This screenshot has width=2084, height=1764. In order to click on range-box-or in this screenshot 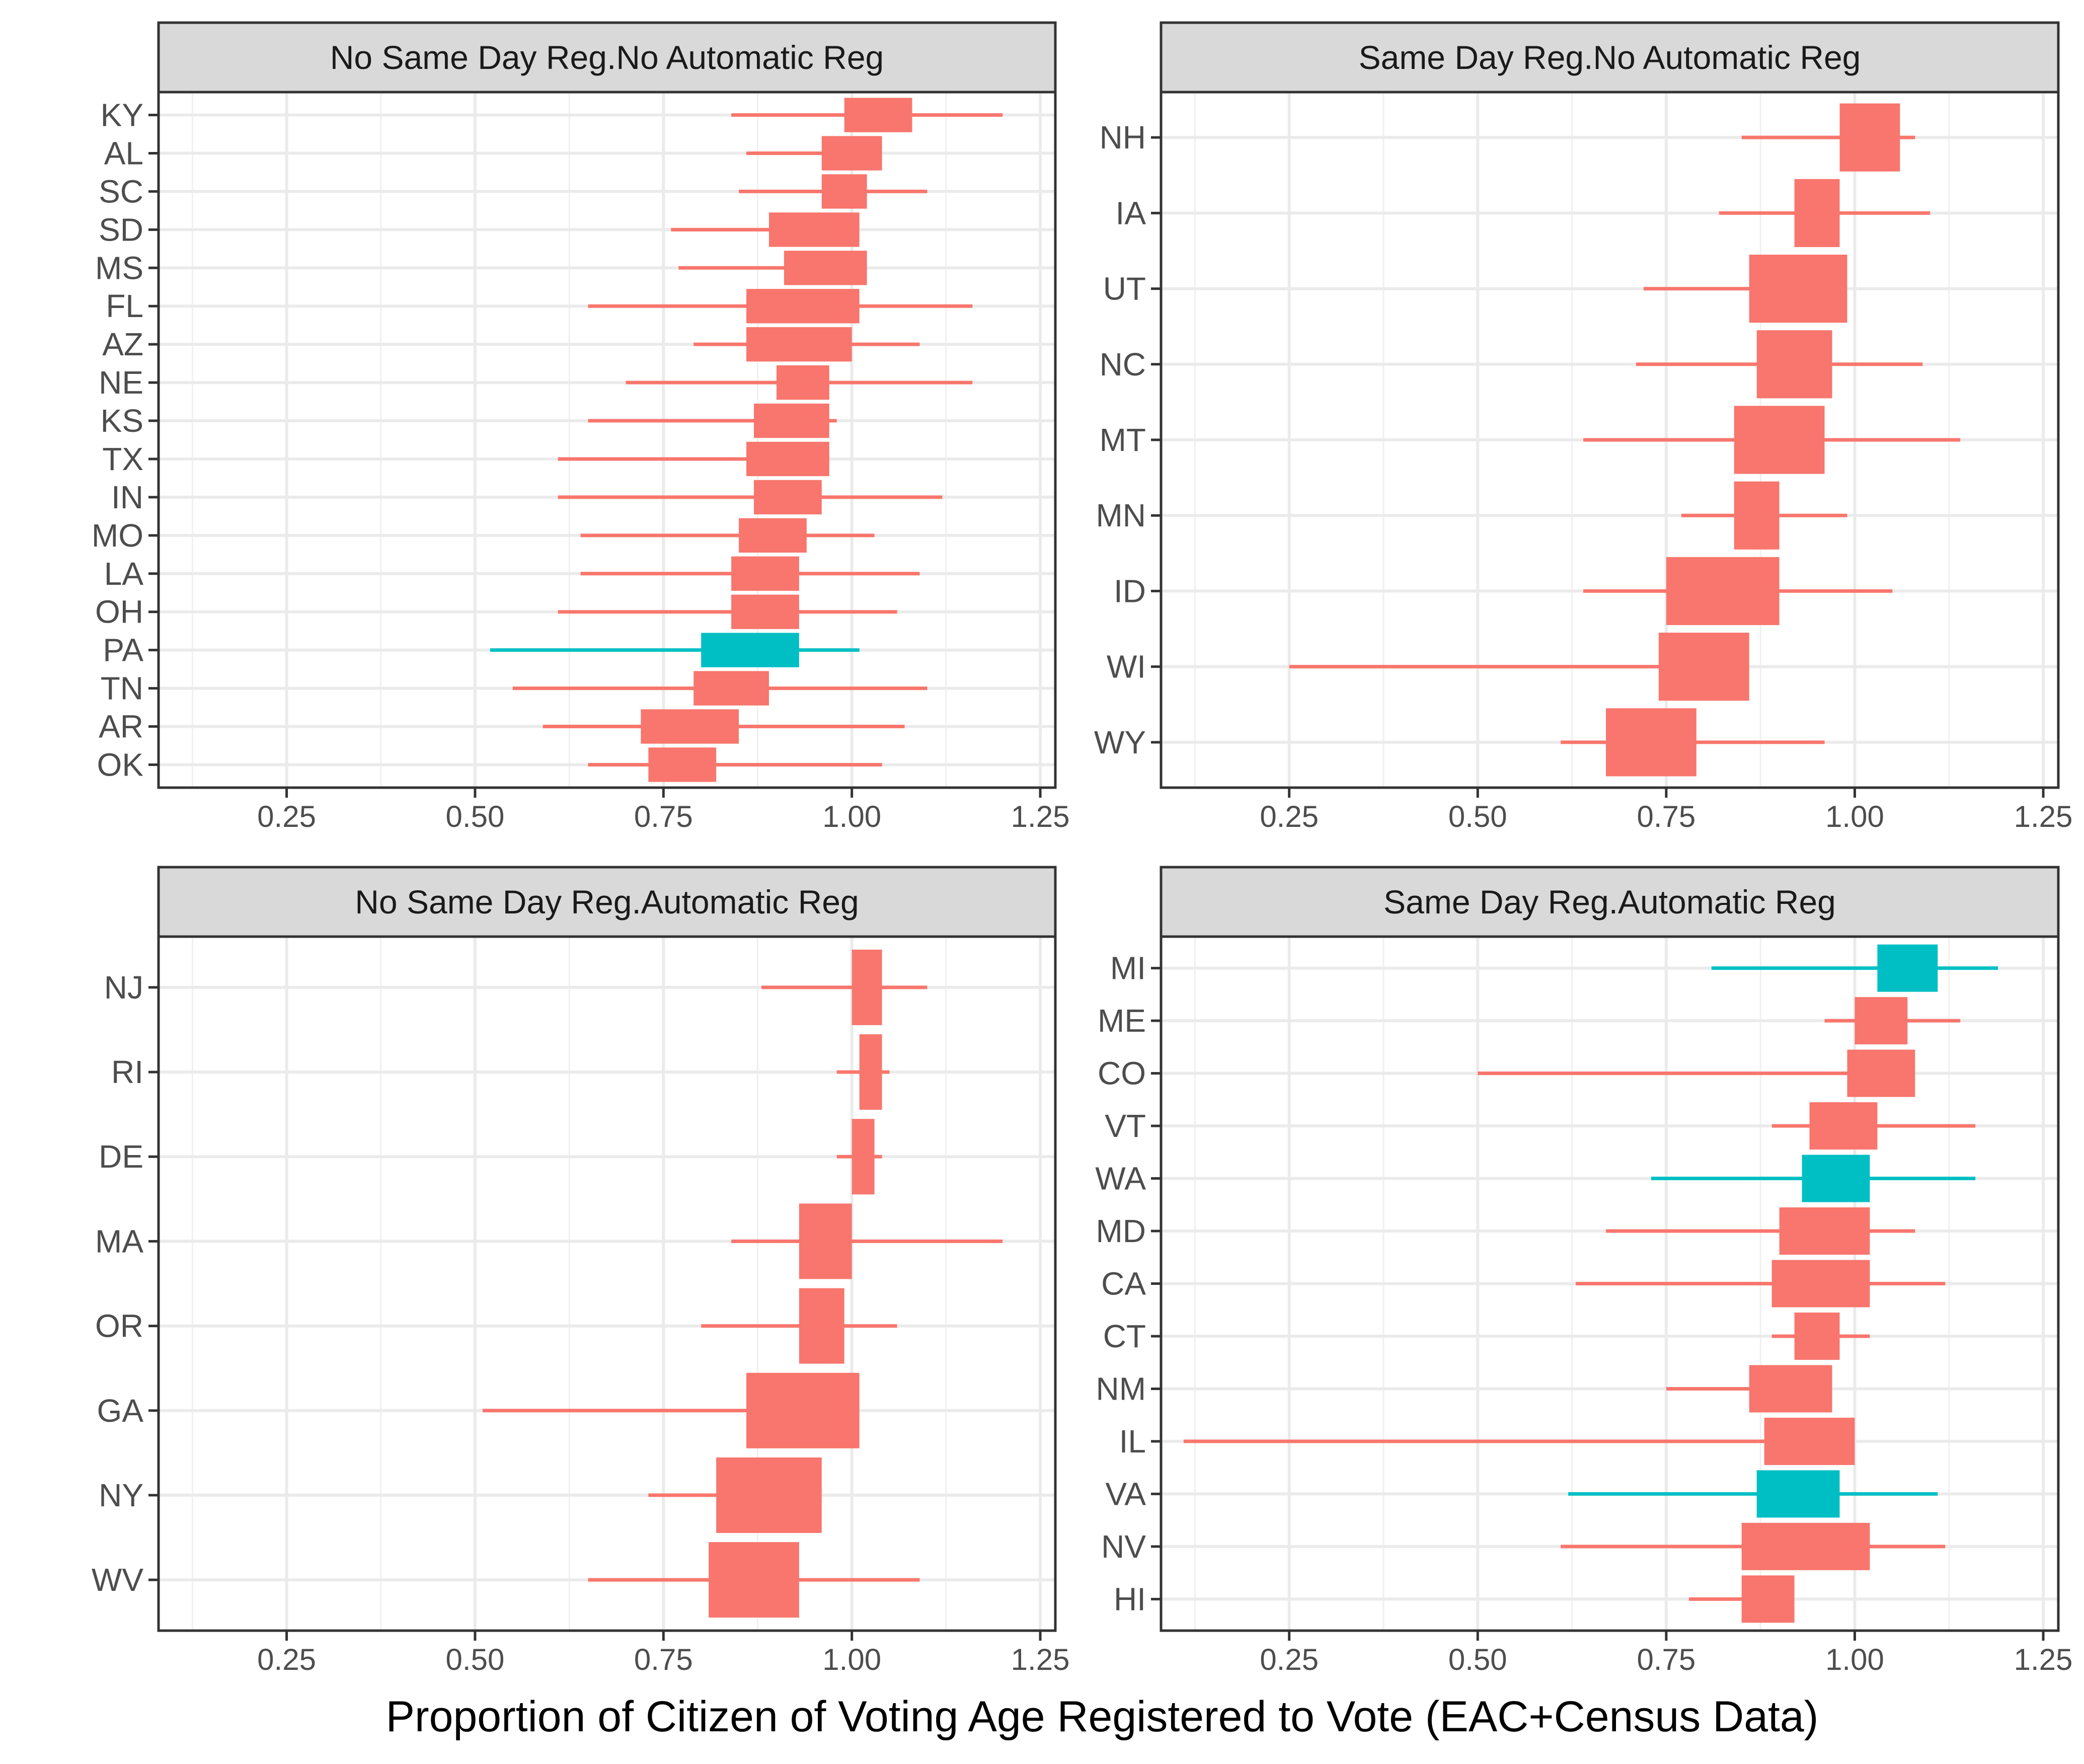, I will do `click(822, 1326)`.